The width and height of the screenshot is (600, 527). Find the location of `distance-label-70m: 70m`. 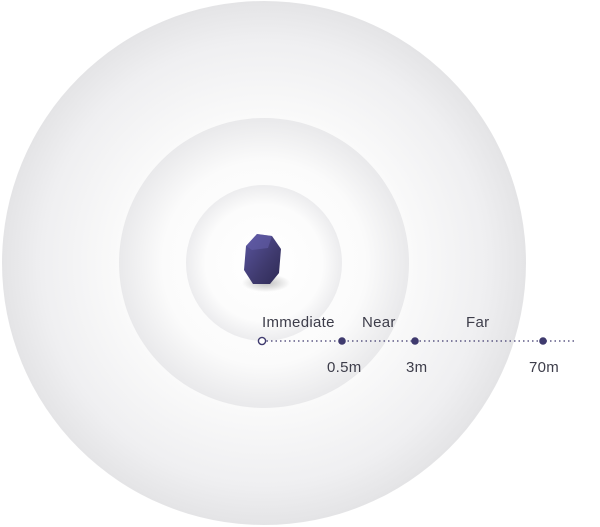

distance-label-70m: 70m is located at coordinates (544, 367).